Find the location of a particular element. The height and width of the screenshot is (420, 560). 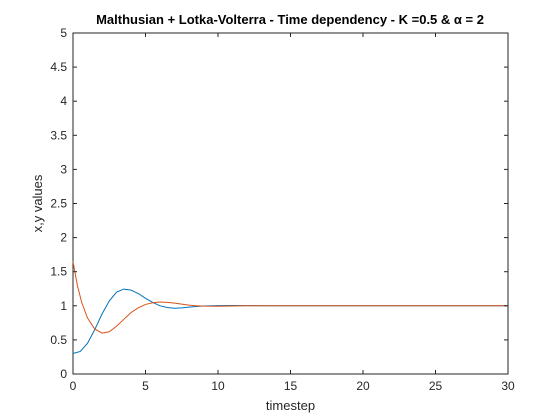

y-tick-label: 2 is located at coordinates (63, 238).